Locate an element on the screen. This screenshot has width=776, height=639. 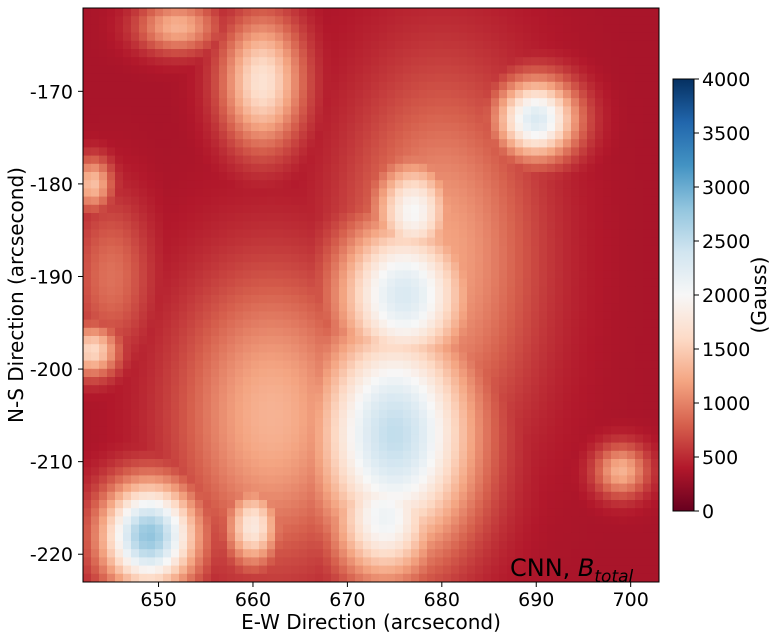
y-tick-label: -180 is located at coordinates (51, 185).